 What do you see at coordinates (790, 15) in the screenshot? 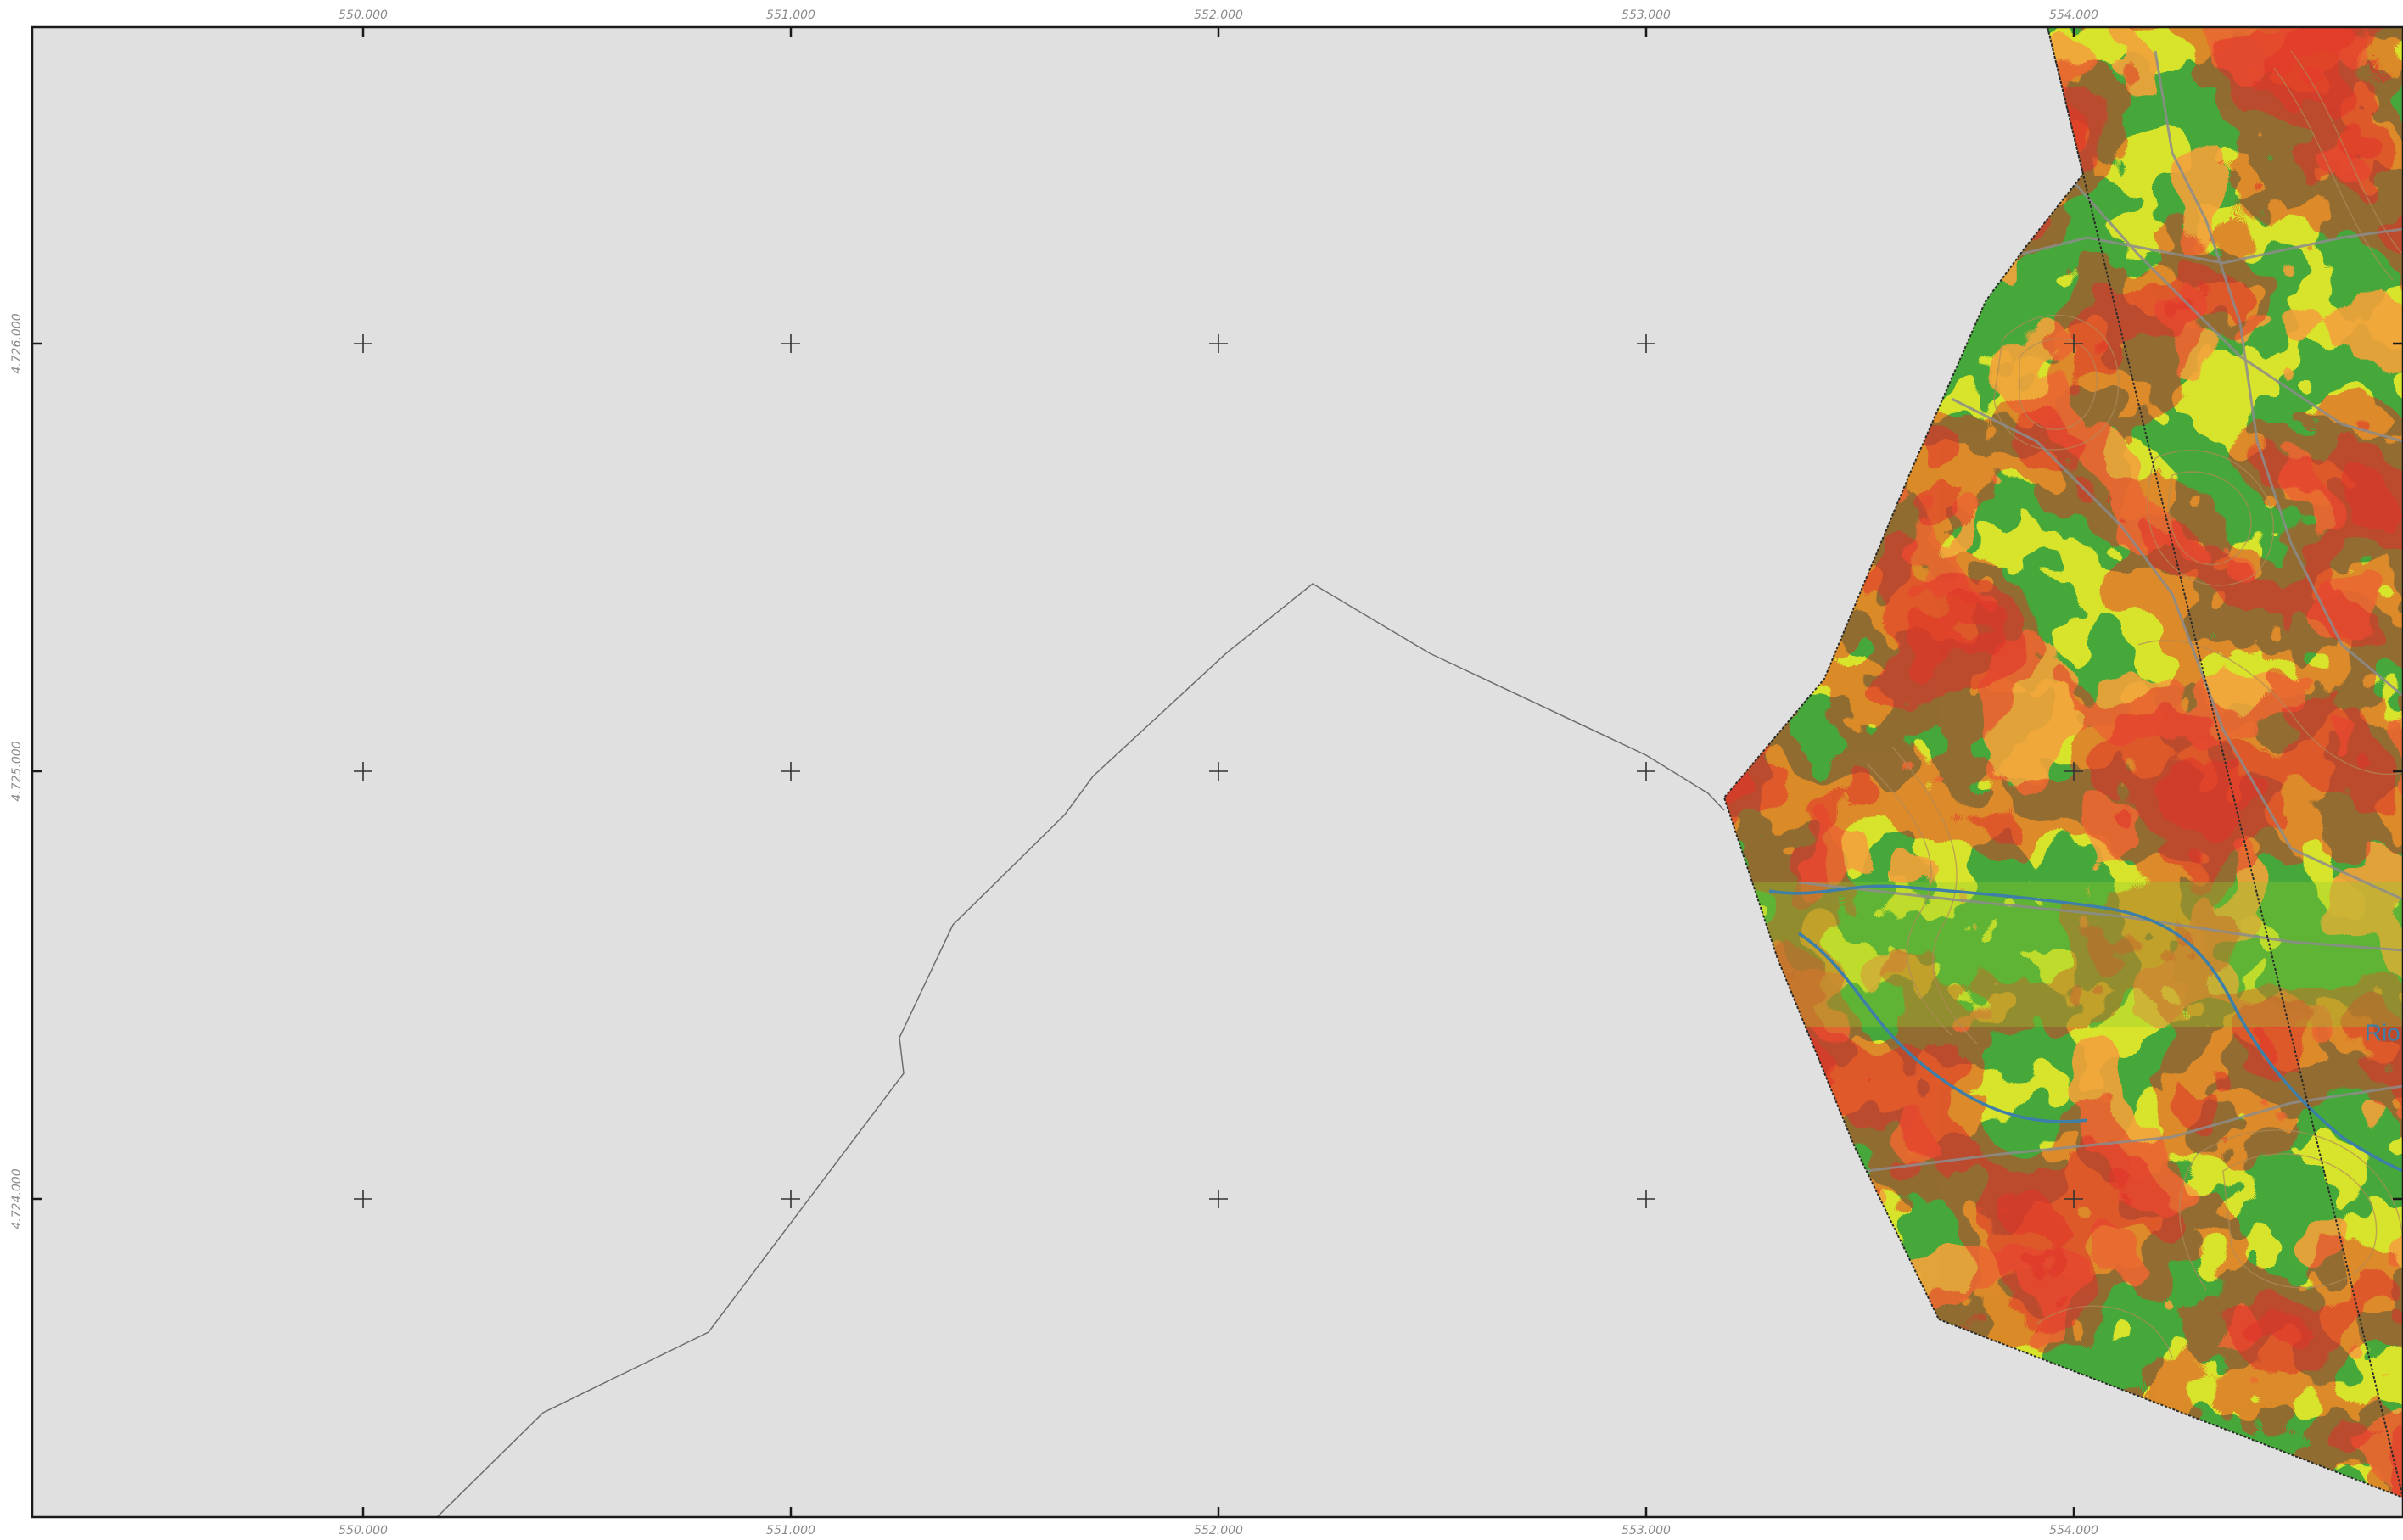
I see `x-tick-label-top: 551.000` at bounding box center [790, 15].